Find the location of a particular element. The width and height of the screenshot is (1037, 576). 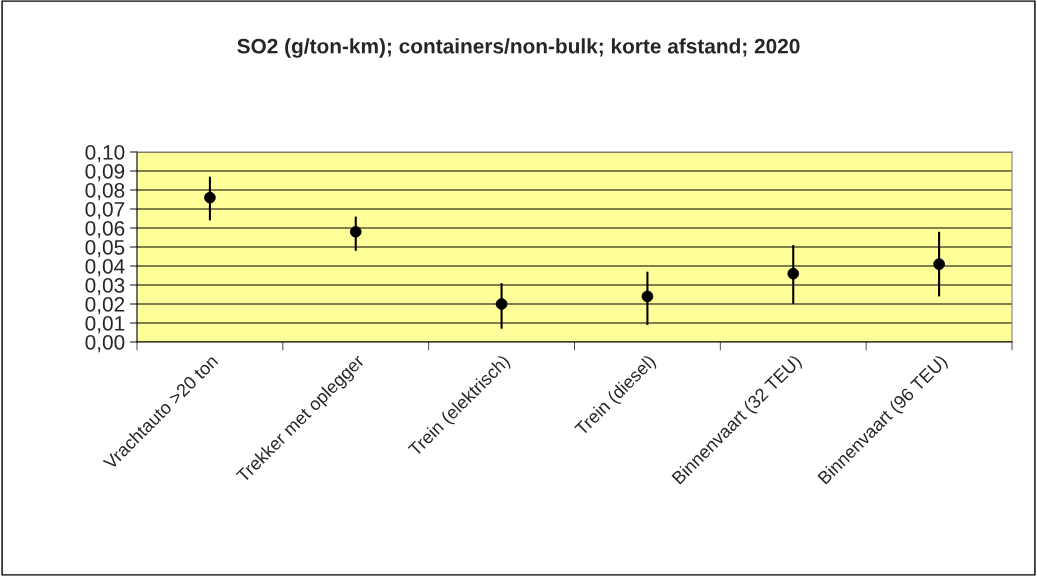

y-tick-label: 0,06 is located at coordinates (105, 230).